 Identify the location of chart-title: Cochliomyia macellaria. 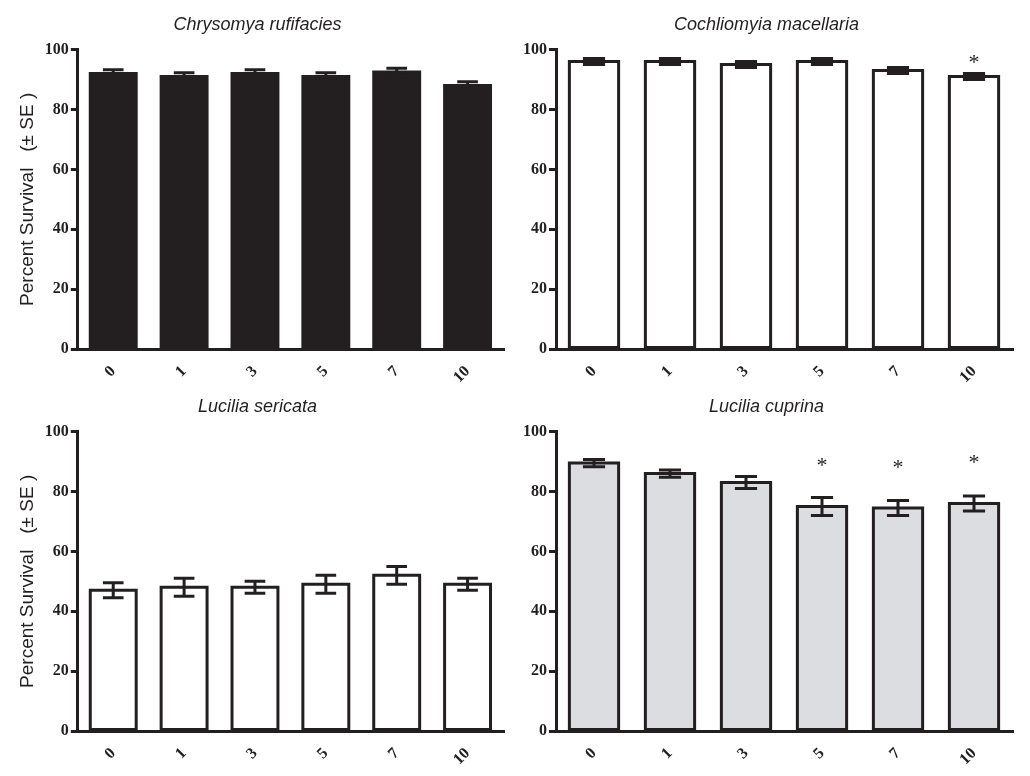
(766, 23).